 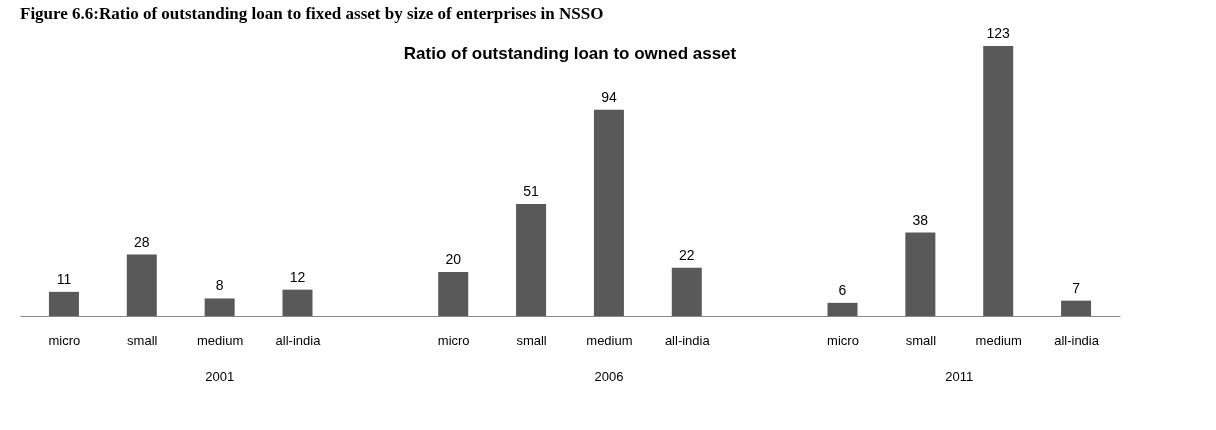 I want to click on chart-title: Figure 6.6:Ratio of outstanding loan to fixed asset by size of enterprises in NSSO, so click(x=312, y=13).